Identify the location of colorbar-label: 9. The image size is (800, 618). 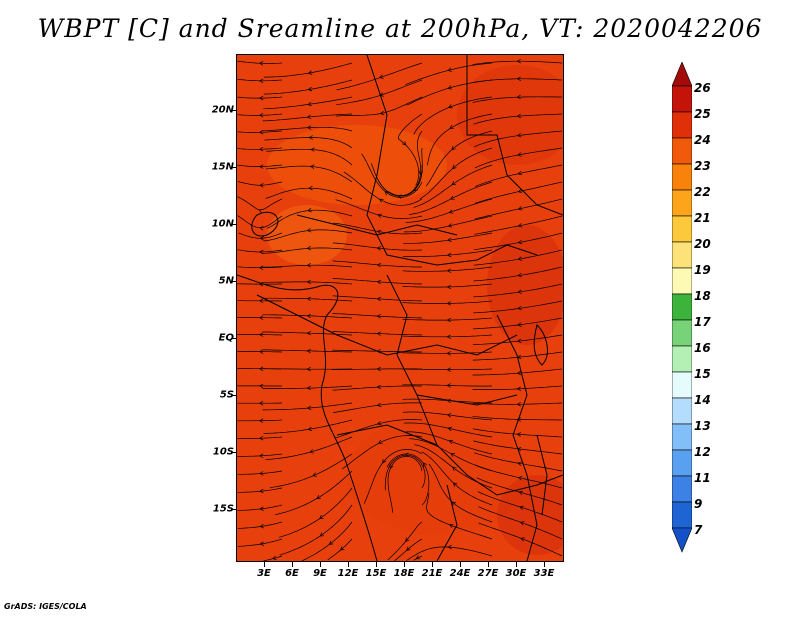
(698, 504).